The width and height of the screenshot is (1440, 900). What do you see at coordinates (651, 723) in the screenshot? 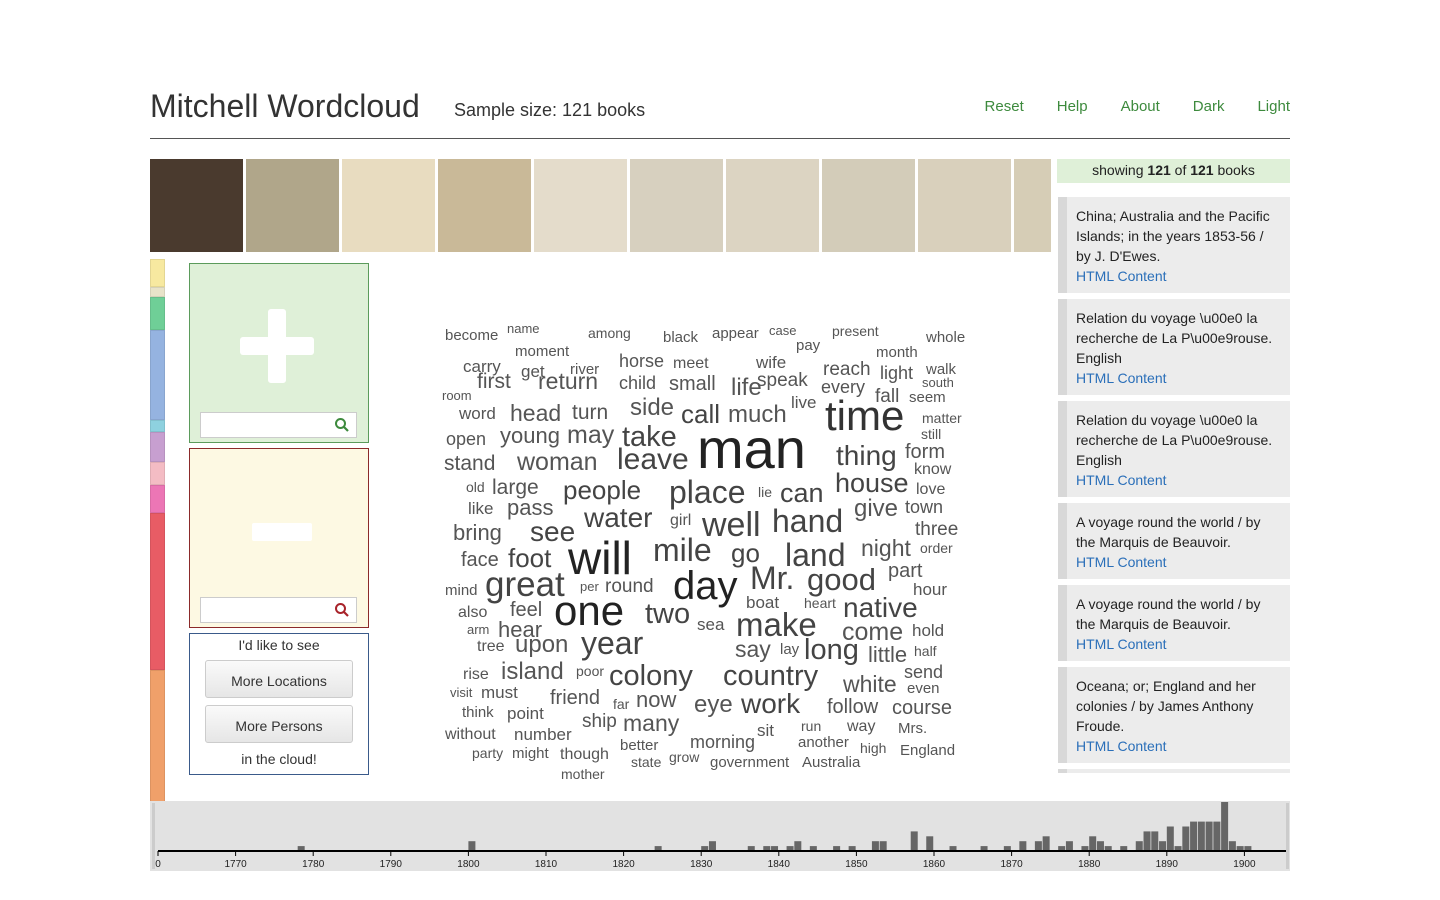
I see `cloud-word: many` at bounding box center [651, 723].